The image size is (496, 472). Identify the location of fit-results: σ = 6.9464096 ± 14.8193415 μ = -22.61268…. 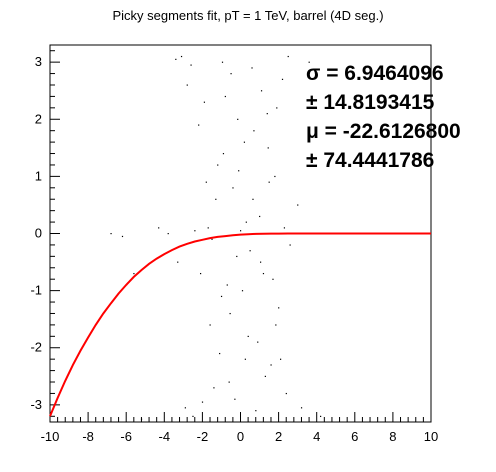
(383, 117).